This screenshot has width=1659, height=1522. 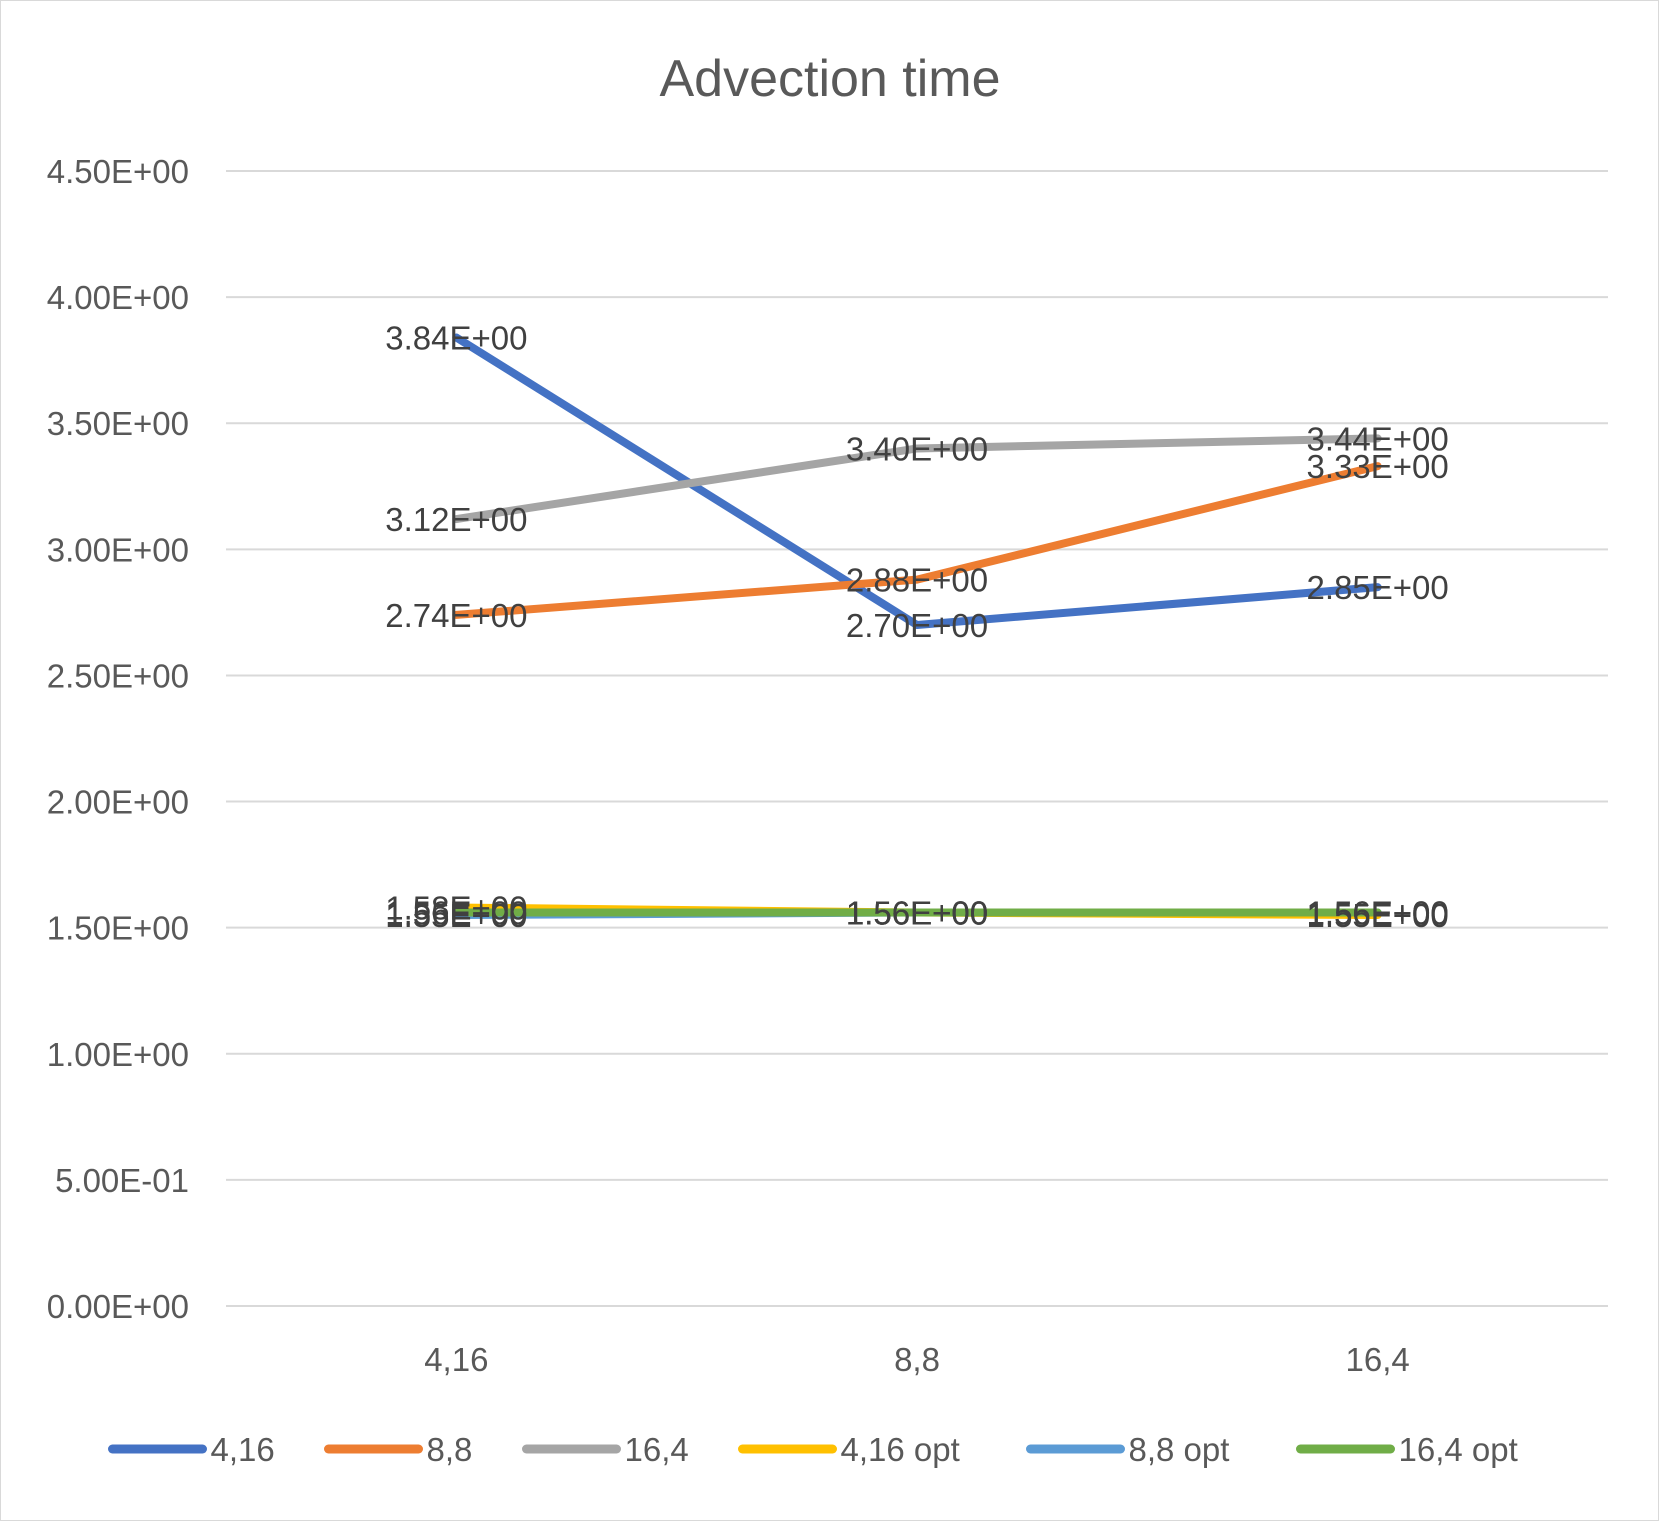 I want to click on legend-item: 8,8 opt, so click(x=1128, y=1449).